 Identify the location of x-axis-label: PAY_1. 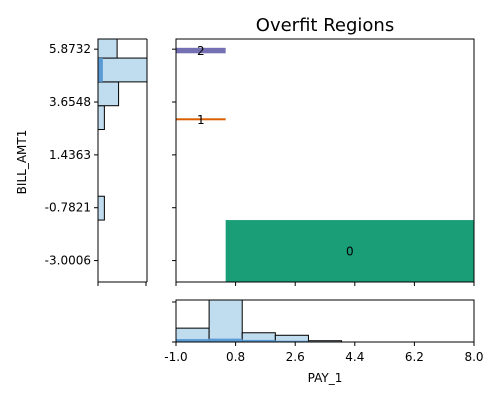
(325, 378).